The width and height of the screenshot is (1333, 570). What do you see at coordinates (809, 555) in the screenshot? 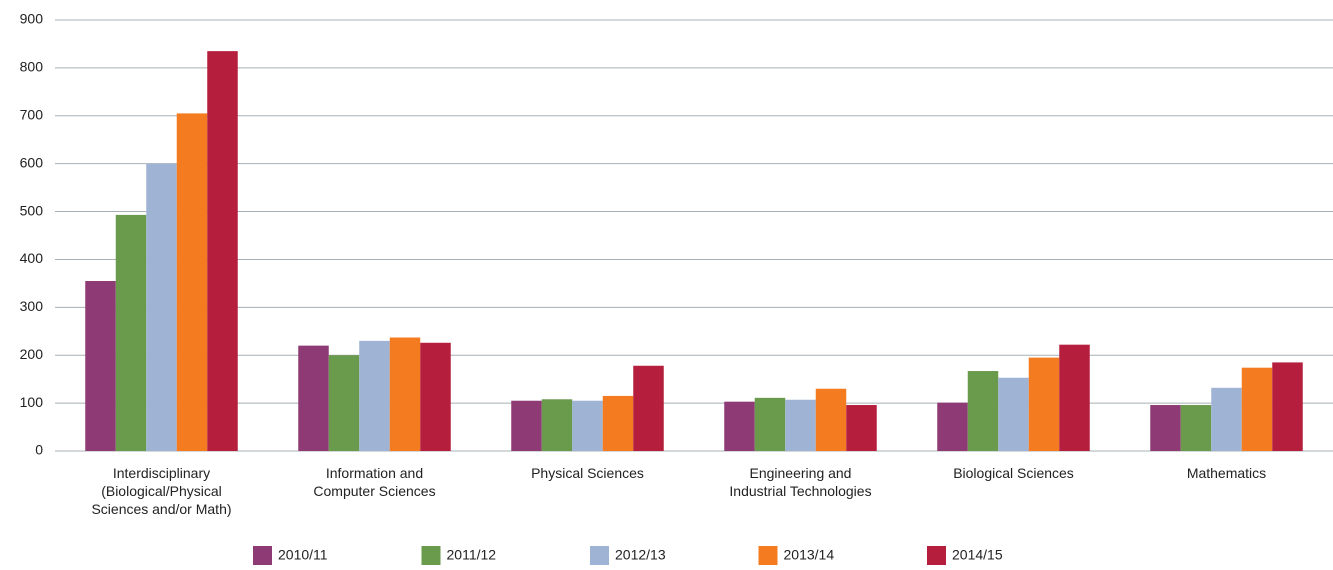
I see `legend-label: 2013/14` at bounding box center [809, 555].